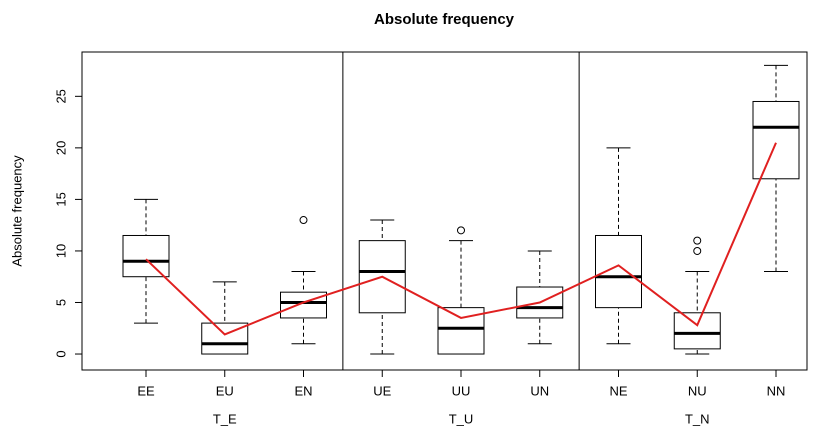 The image size is (832, 435). I want to click on y-tick-label: 0, so click(60, 353).